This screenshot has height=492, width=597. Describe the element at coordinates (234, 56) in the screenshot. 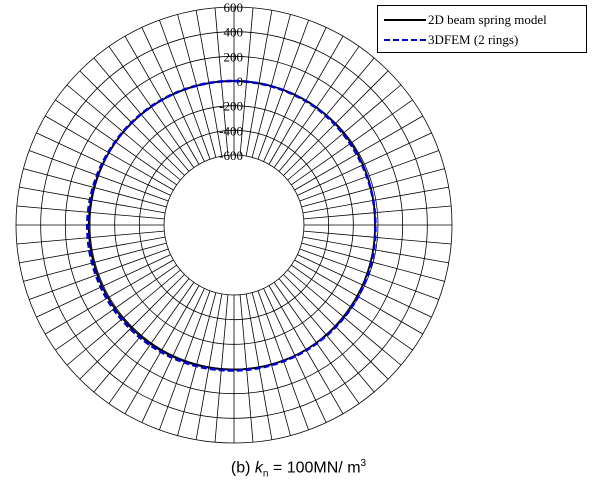

I see `radial-tick-label: 200` at that location.